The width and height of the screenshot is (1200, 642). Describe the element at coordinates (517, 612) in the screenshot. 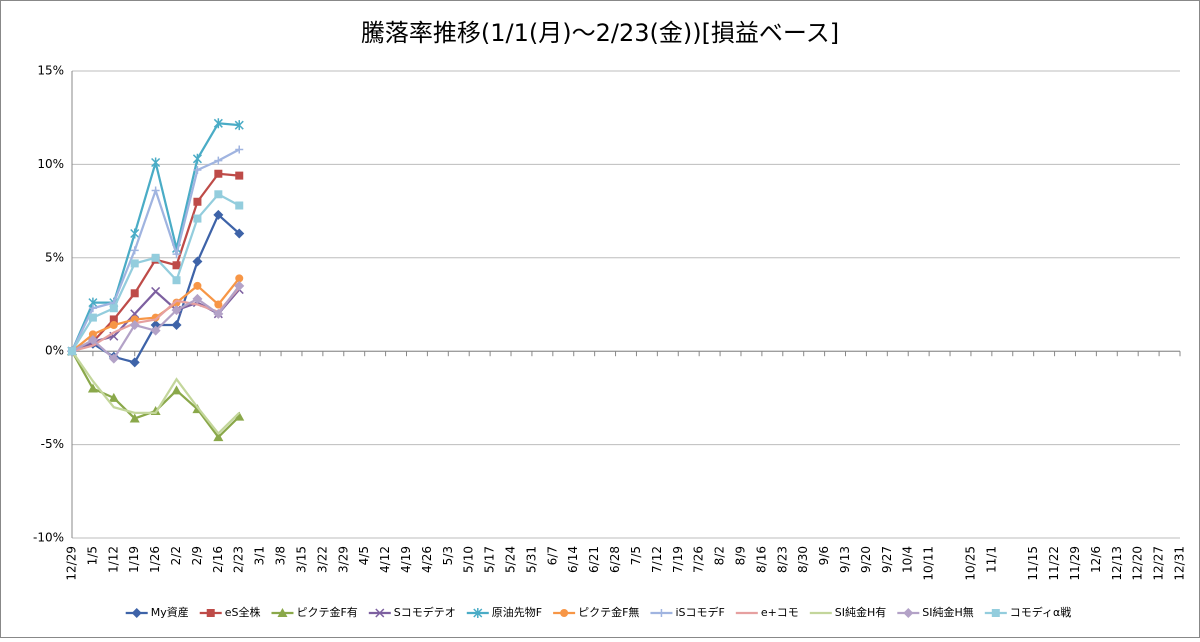

I see `legend-label: 原油先物F` at that location.